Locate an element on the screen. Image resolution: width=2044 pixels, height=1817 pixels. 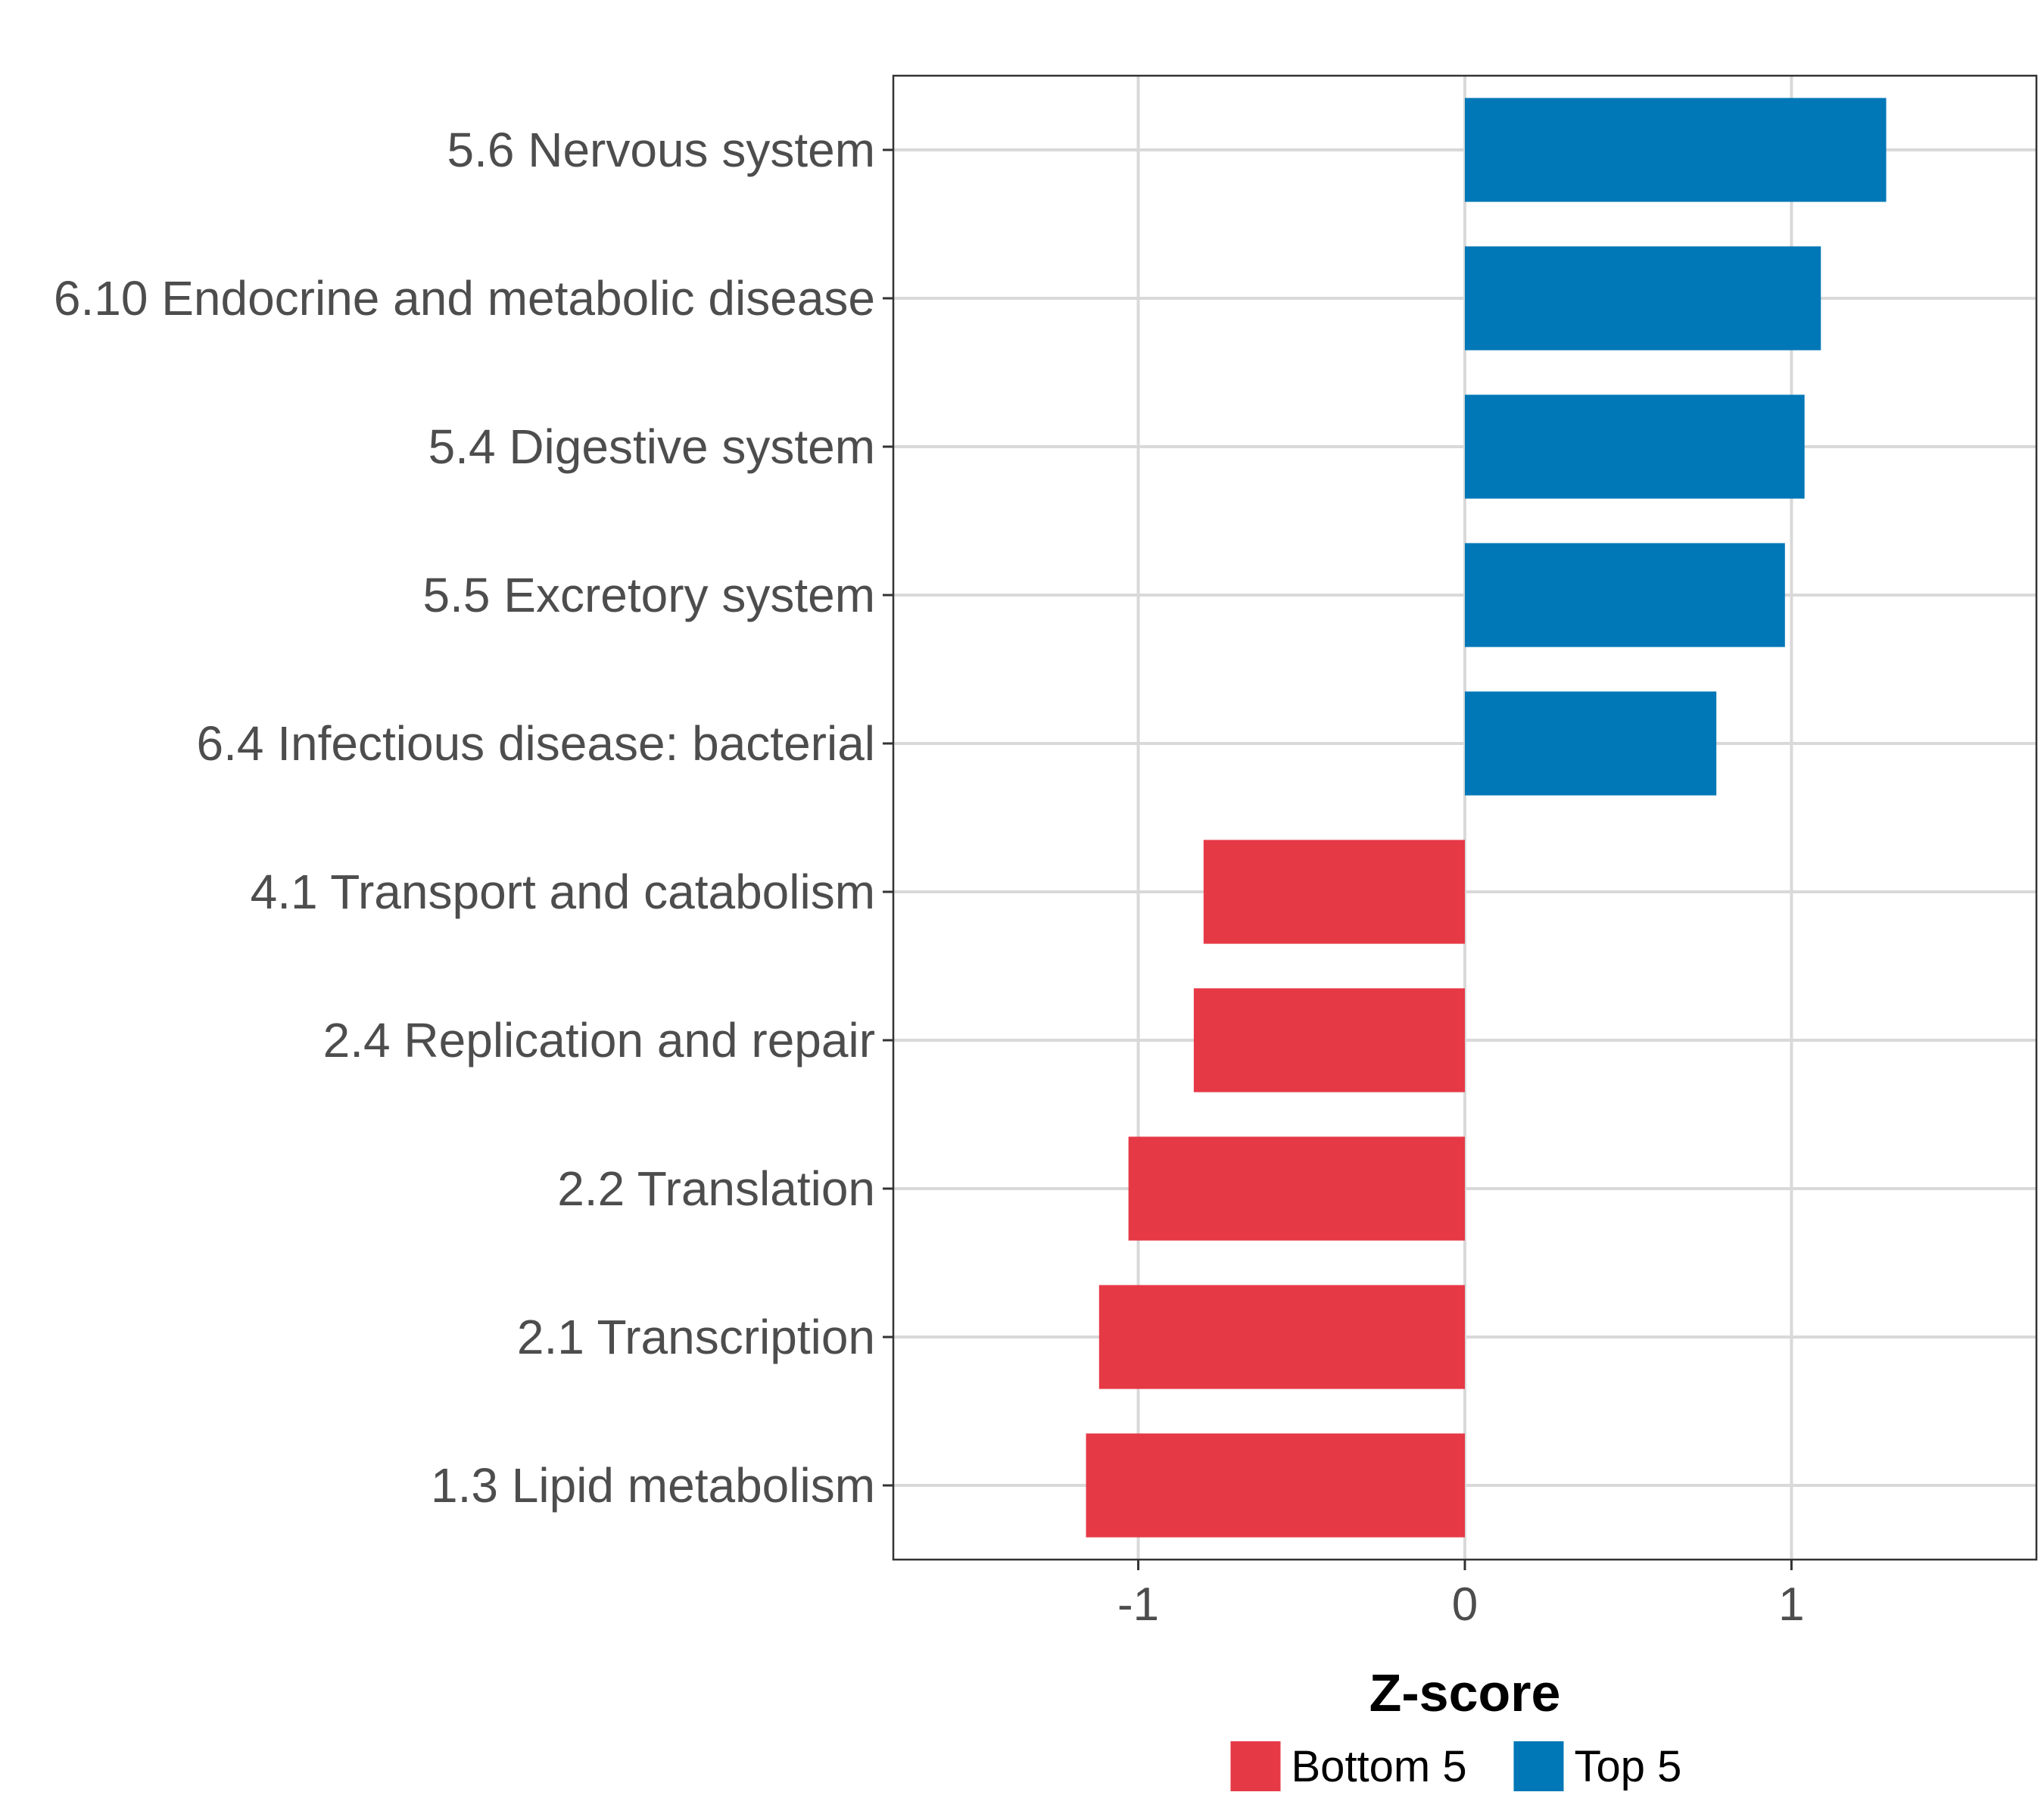
category-label-3: 5.5 Excretory system is located at coordinates (649, 595).